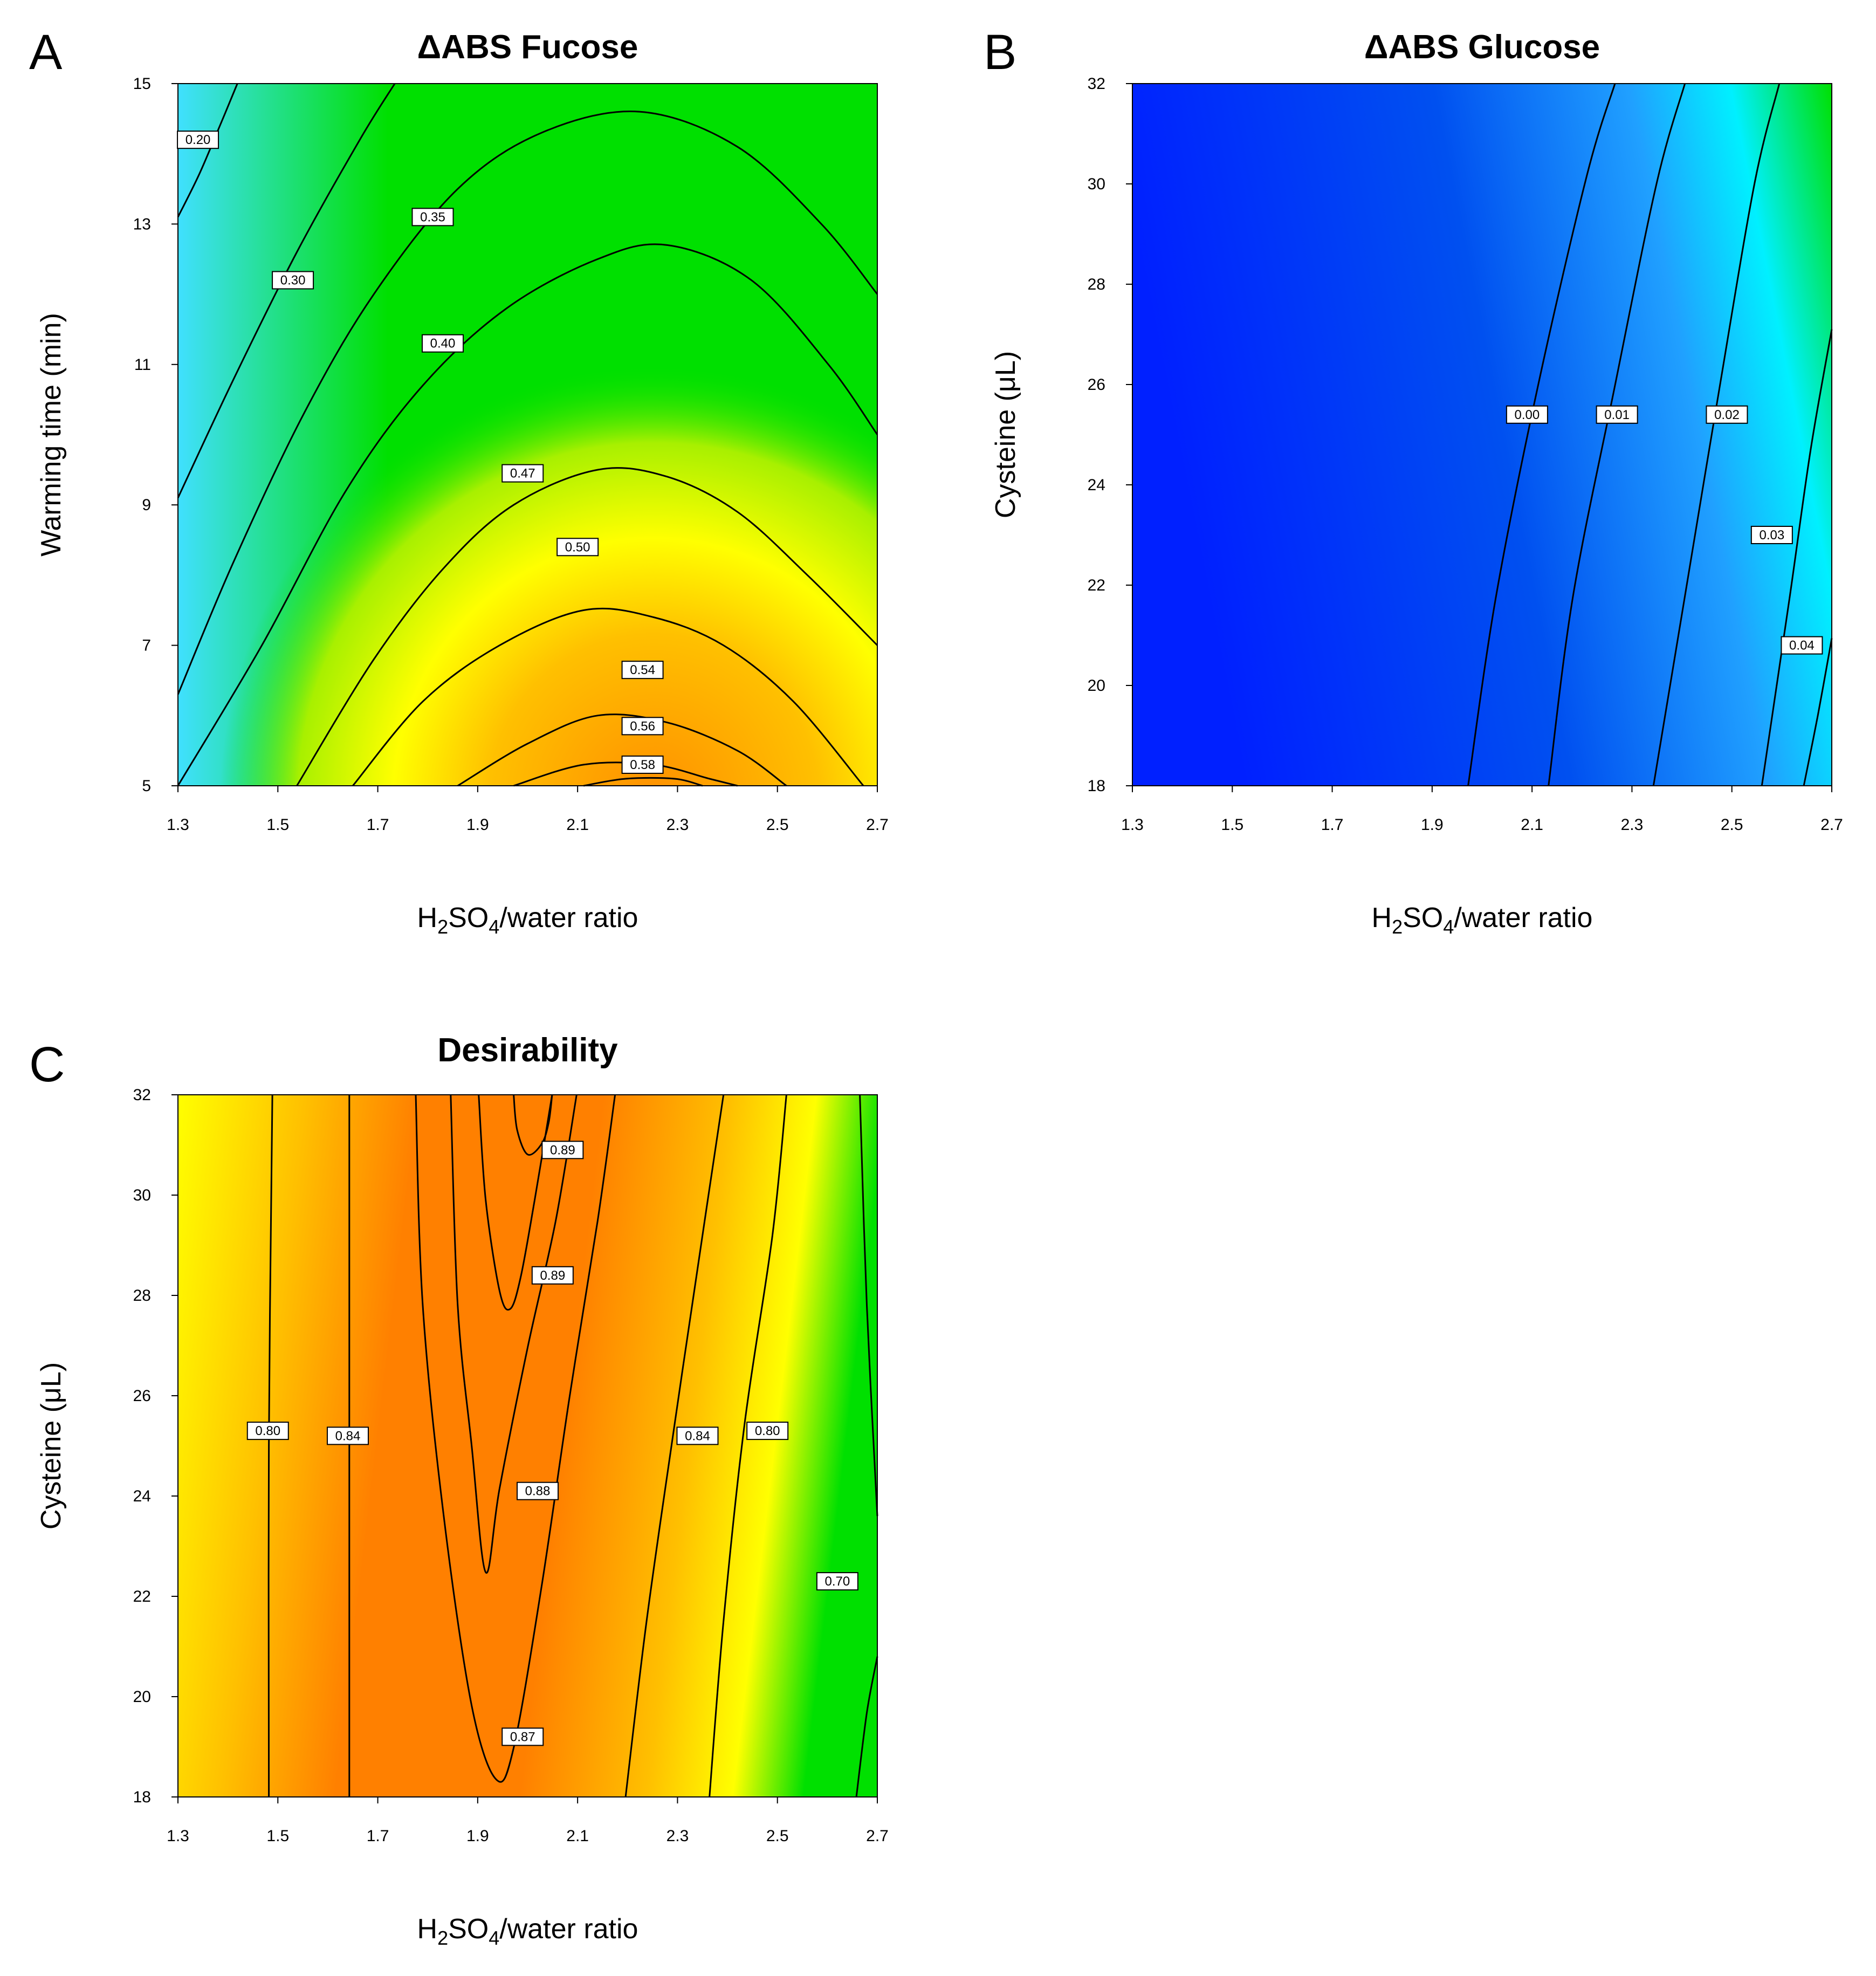 The width and height of the screenshot is (1876, 1976). I want to click on contour-label-text: 0.54, so click(642, 670).